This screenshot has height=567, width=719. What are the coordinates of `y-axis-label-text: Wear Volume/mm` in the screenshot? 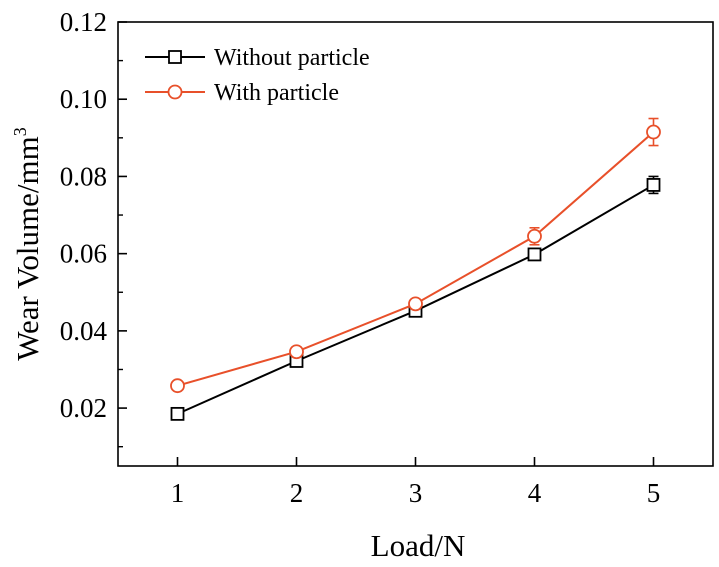 It's located at (27, 248).